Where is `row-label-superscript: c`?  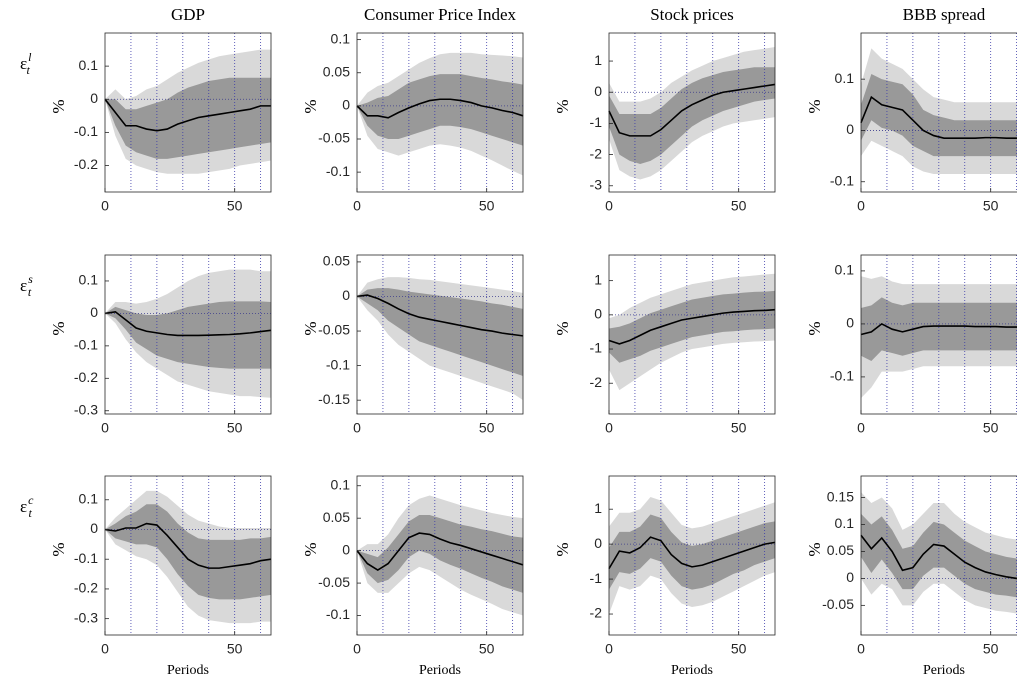 row-label-superscript: c is located at coordinates (31, 500).